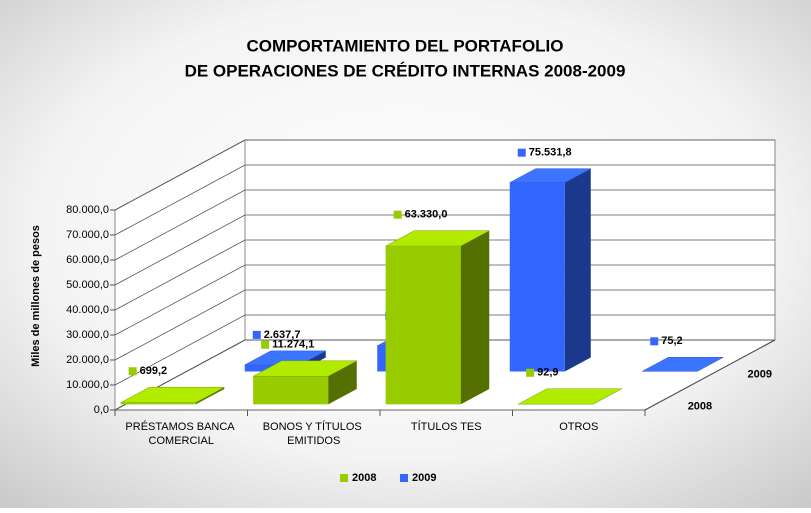  What do you see at coordinates (87, 210) in the screenshot?
I see `y-tick-label: 80.000,0` at bounding box center [87, 210].